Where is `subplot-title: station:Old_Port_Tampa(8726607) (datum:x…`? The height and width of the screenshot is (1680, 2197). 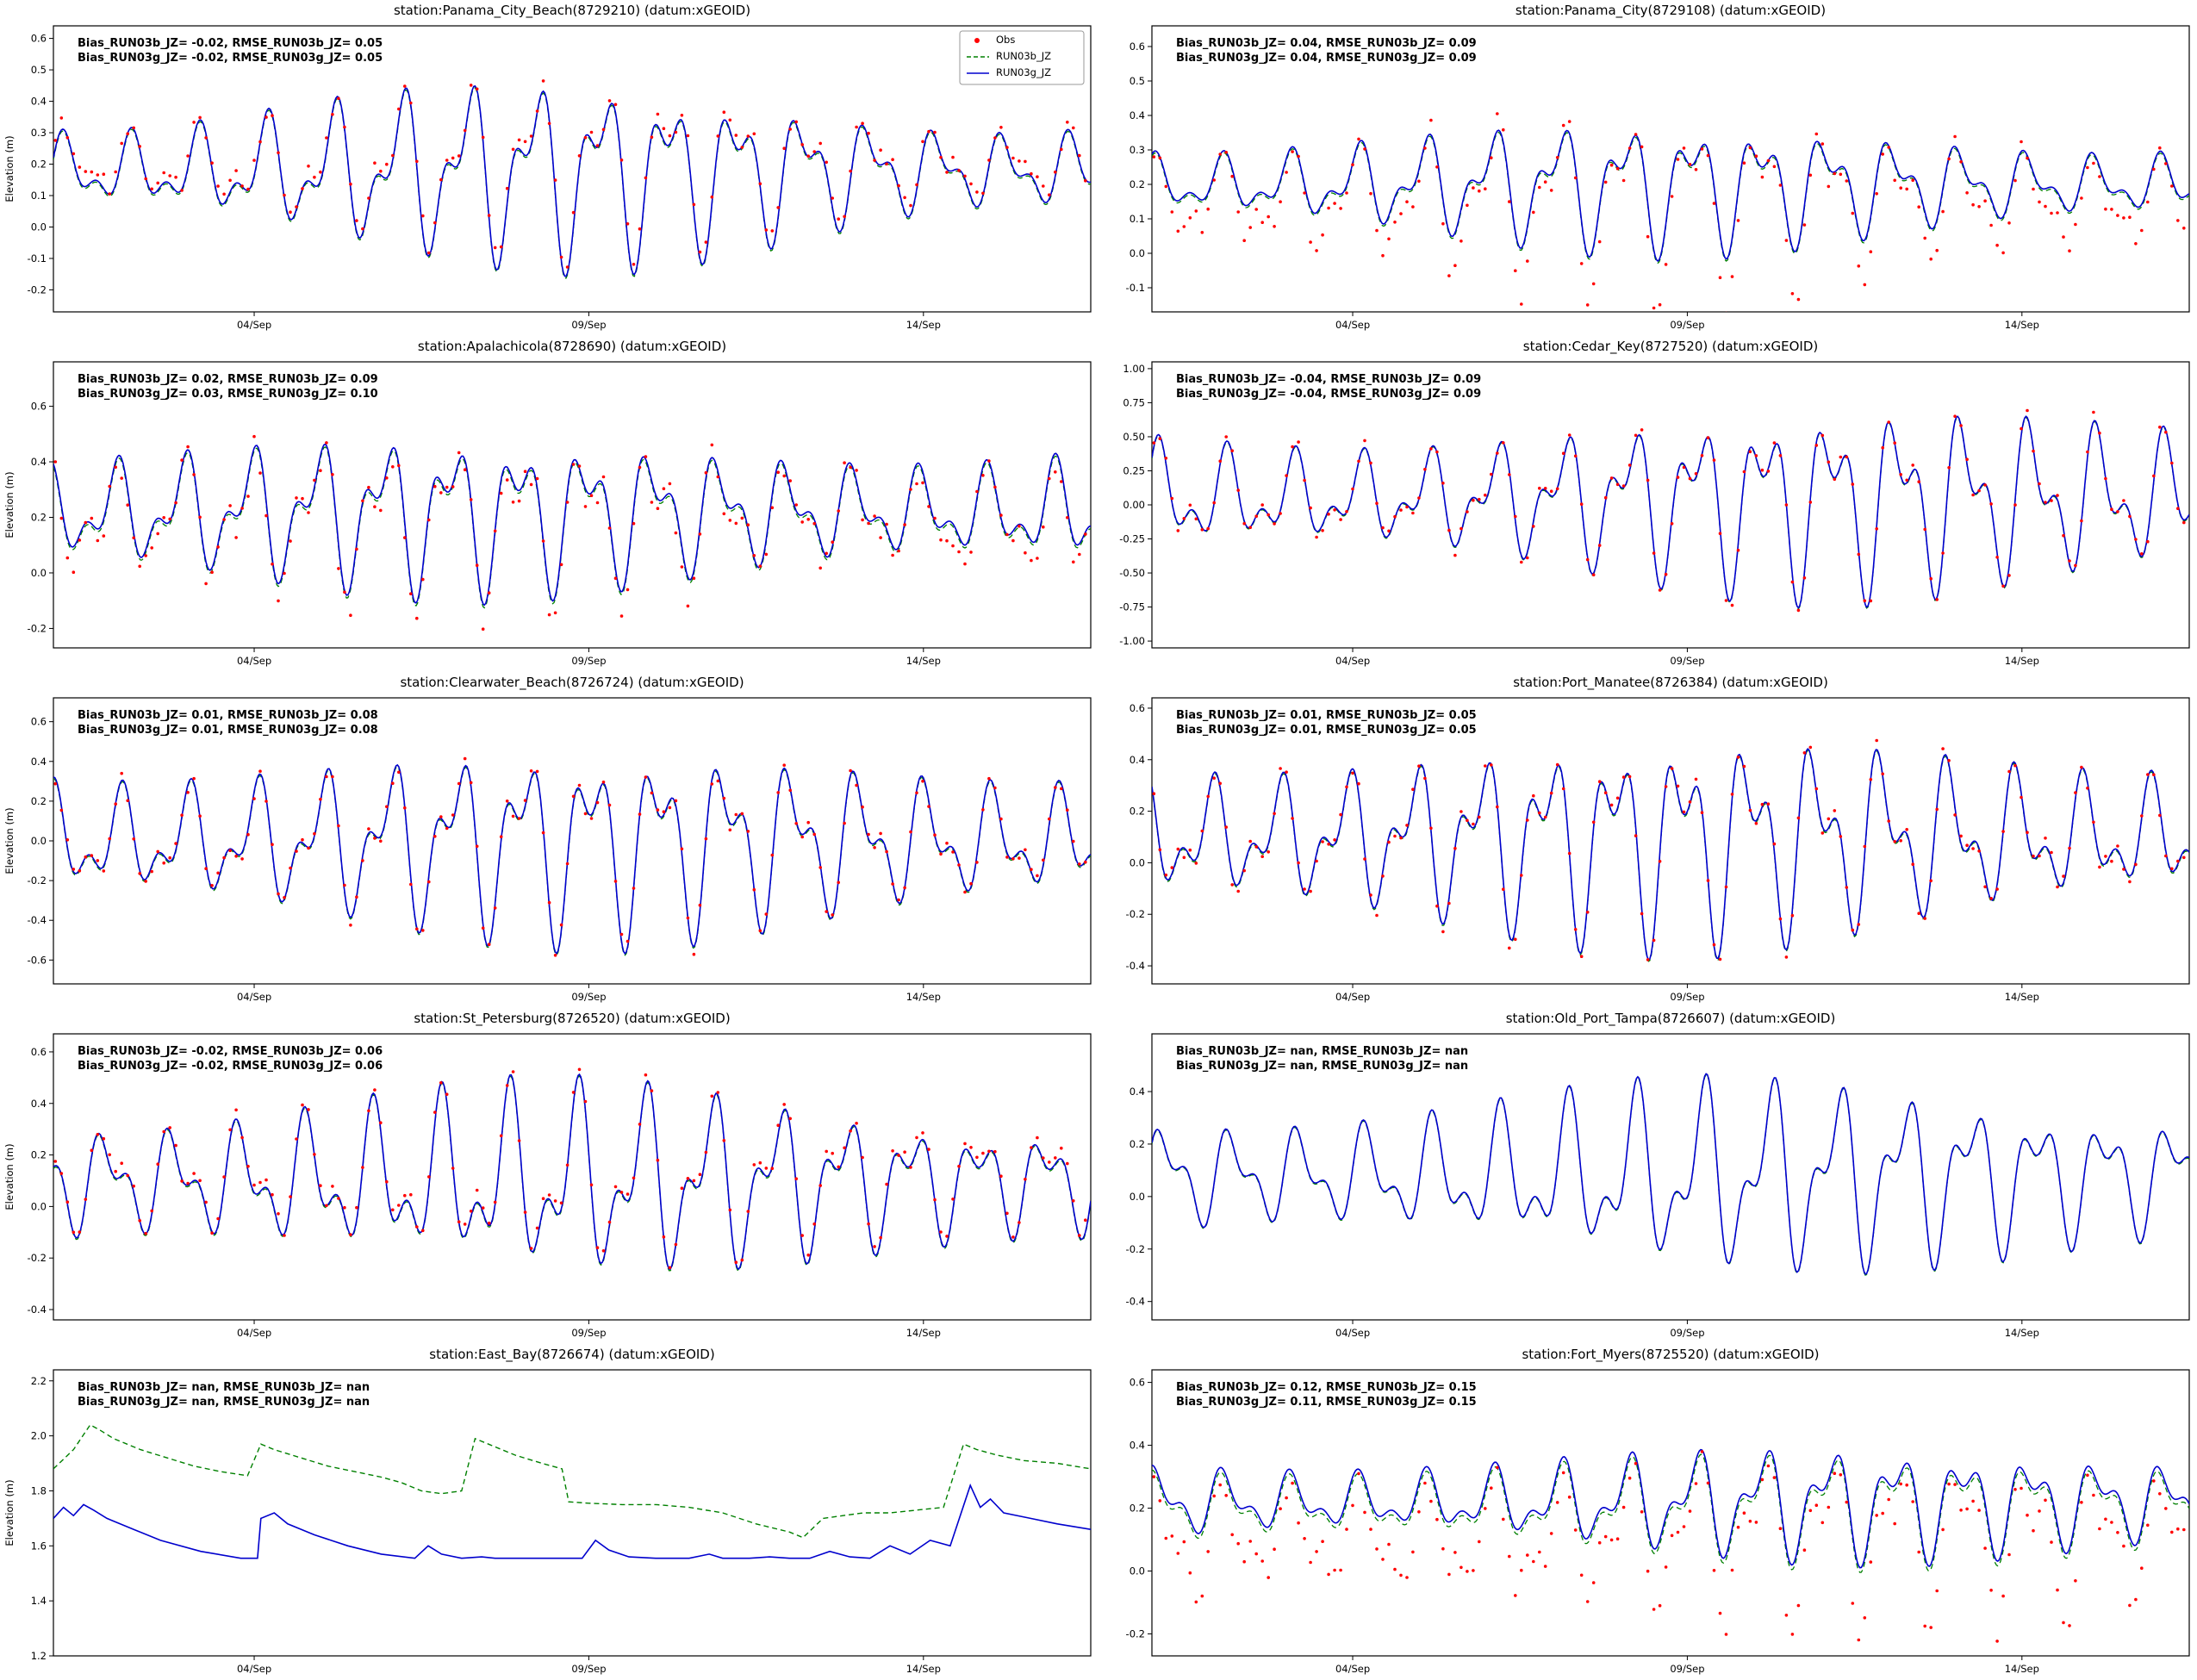 subplot-title: station:Old_Port_Tampa(8726607) (datum:x… is located at coordinates (1671, 1019).